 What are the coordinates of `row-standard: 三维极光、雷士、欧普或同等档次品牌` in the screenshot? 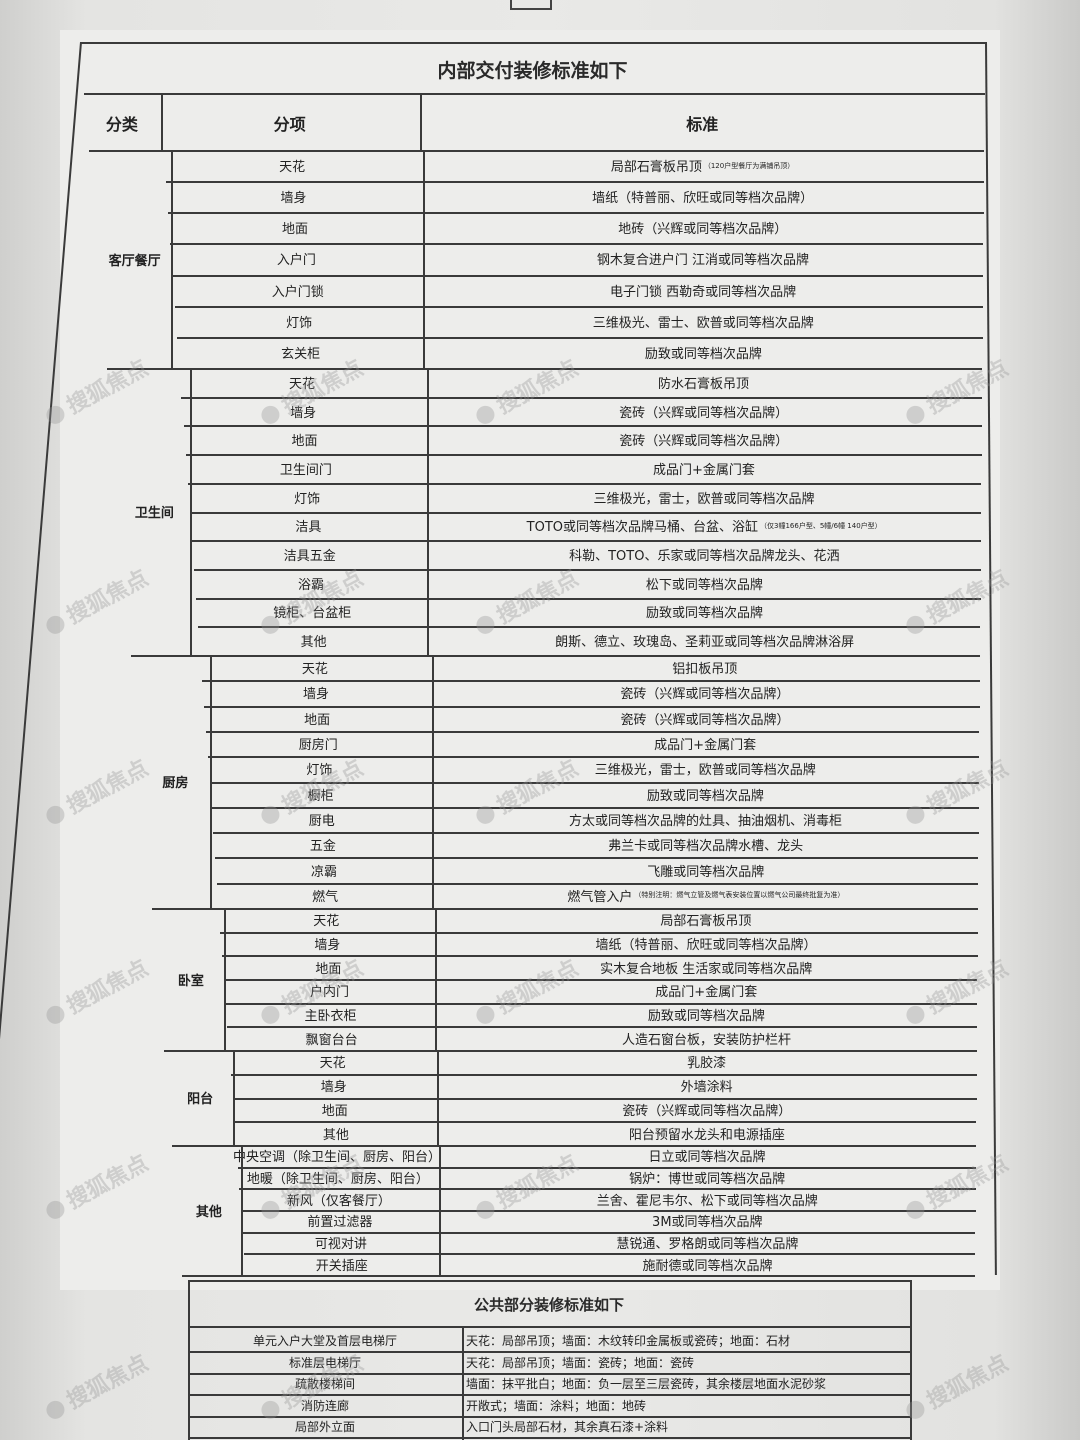 It's located at (703, 321).